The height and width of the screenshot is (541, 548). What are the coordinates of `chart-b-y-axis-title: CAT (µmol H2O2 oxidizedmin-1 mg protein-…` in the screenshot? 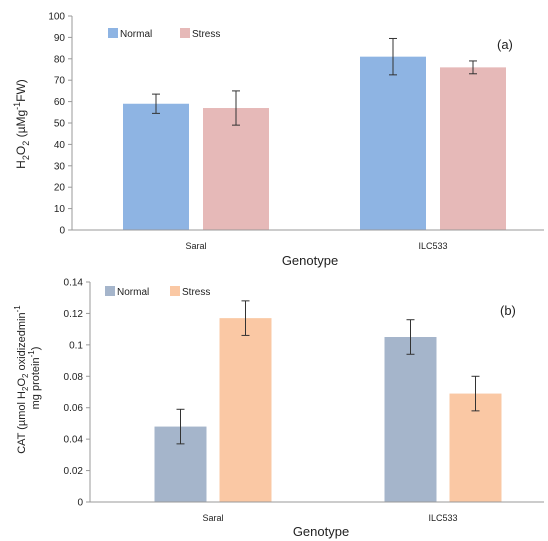 It's located at (26, 378).